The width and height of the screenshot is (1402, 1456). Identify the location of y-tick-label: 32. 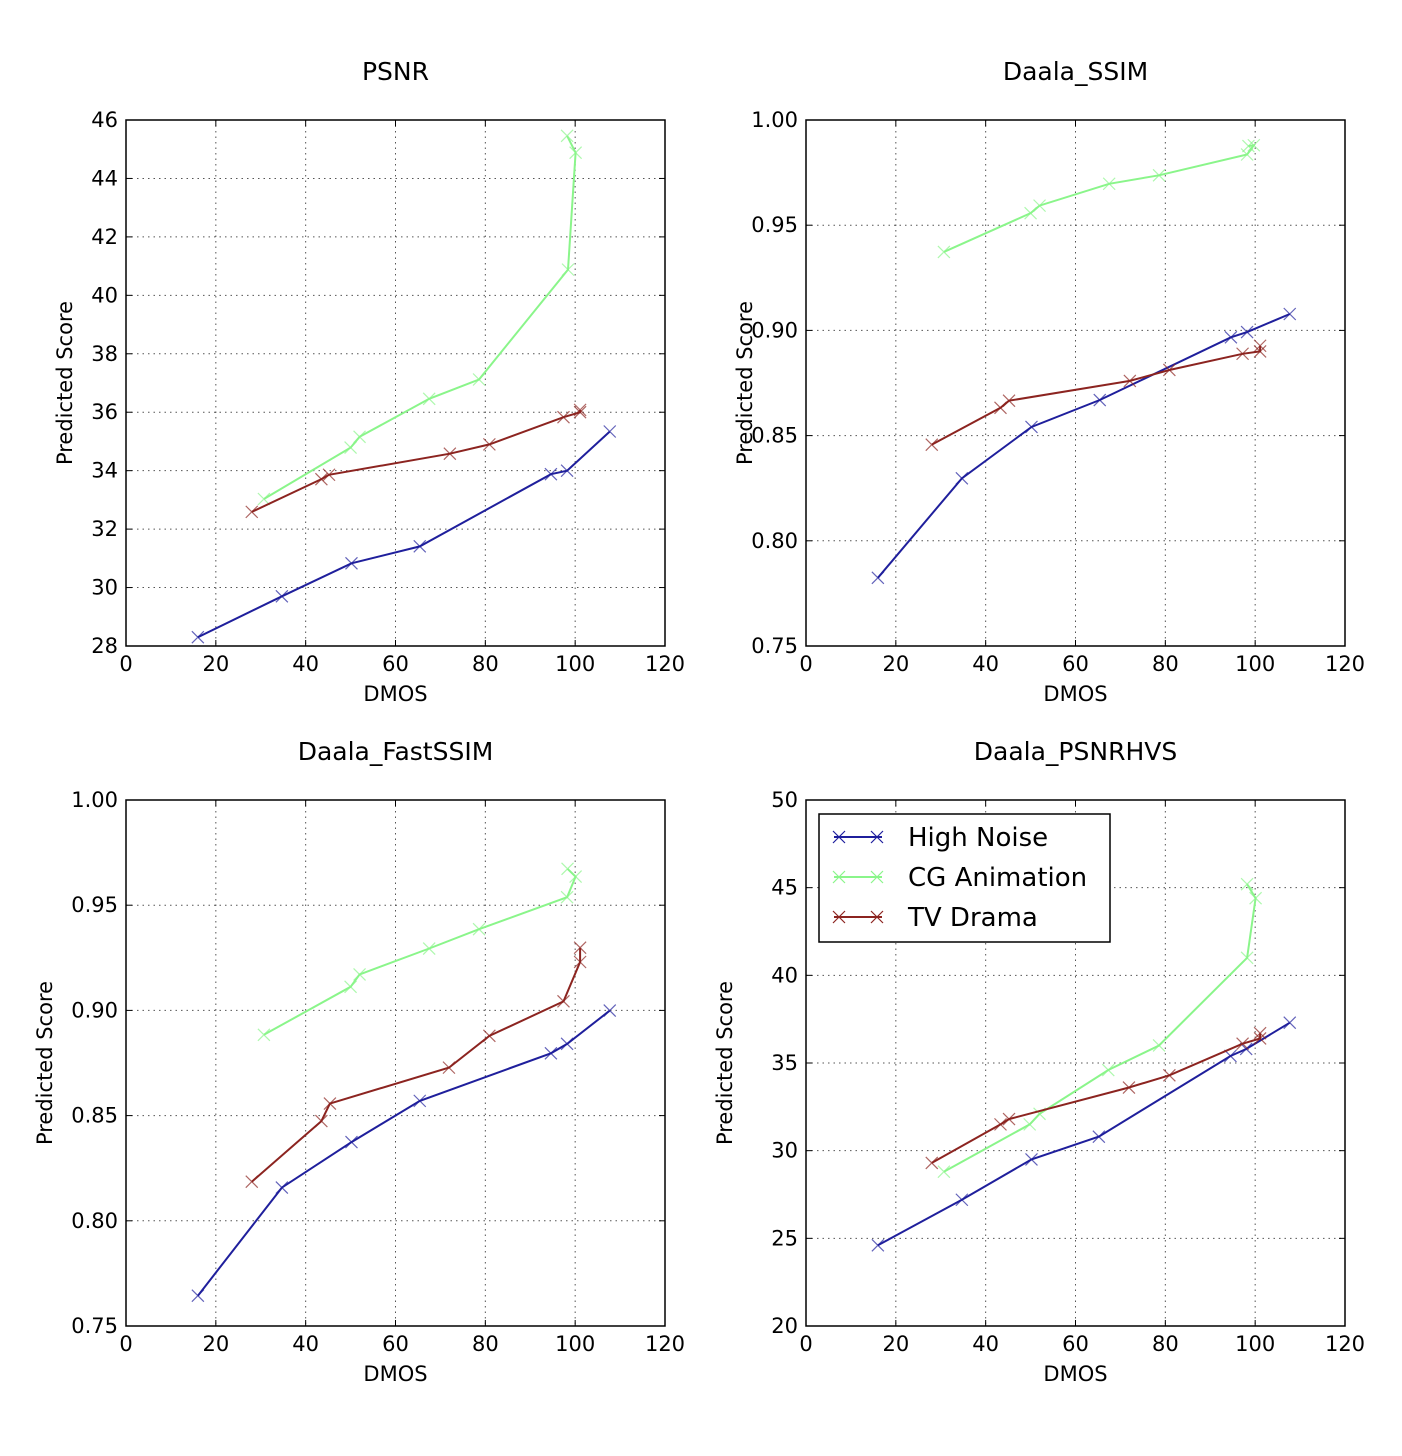
(104, 529).